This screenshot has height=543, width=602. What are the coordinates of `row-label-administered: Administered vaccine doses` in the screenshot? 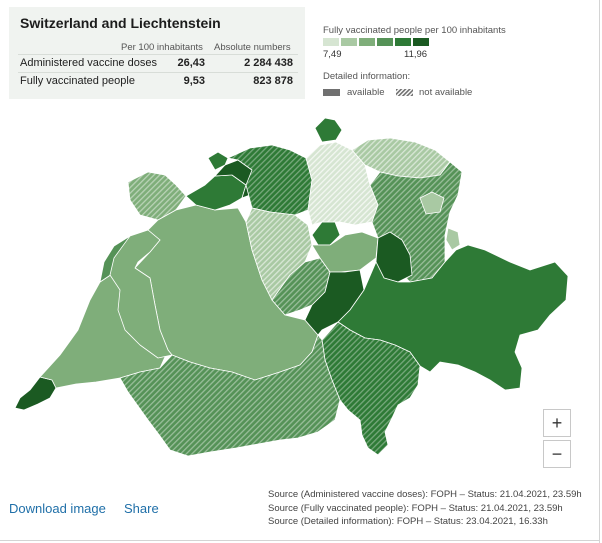 It's located at (88, 63).